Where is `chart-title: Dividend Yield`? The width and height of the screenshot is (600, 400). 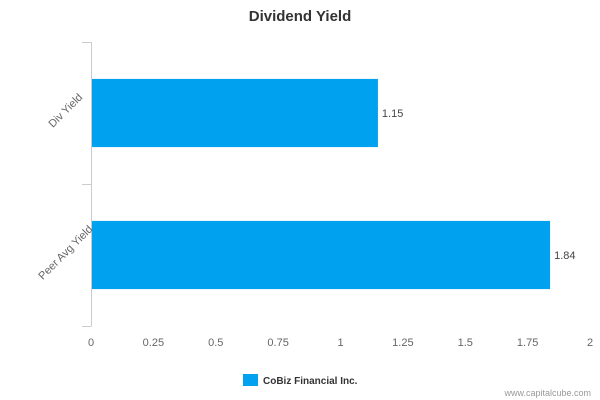
chart-title: Dividend Yield is located at coordinates (300, 16).